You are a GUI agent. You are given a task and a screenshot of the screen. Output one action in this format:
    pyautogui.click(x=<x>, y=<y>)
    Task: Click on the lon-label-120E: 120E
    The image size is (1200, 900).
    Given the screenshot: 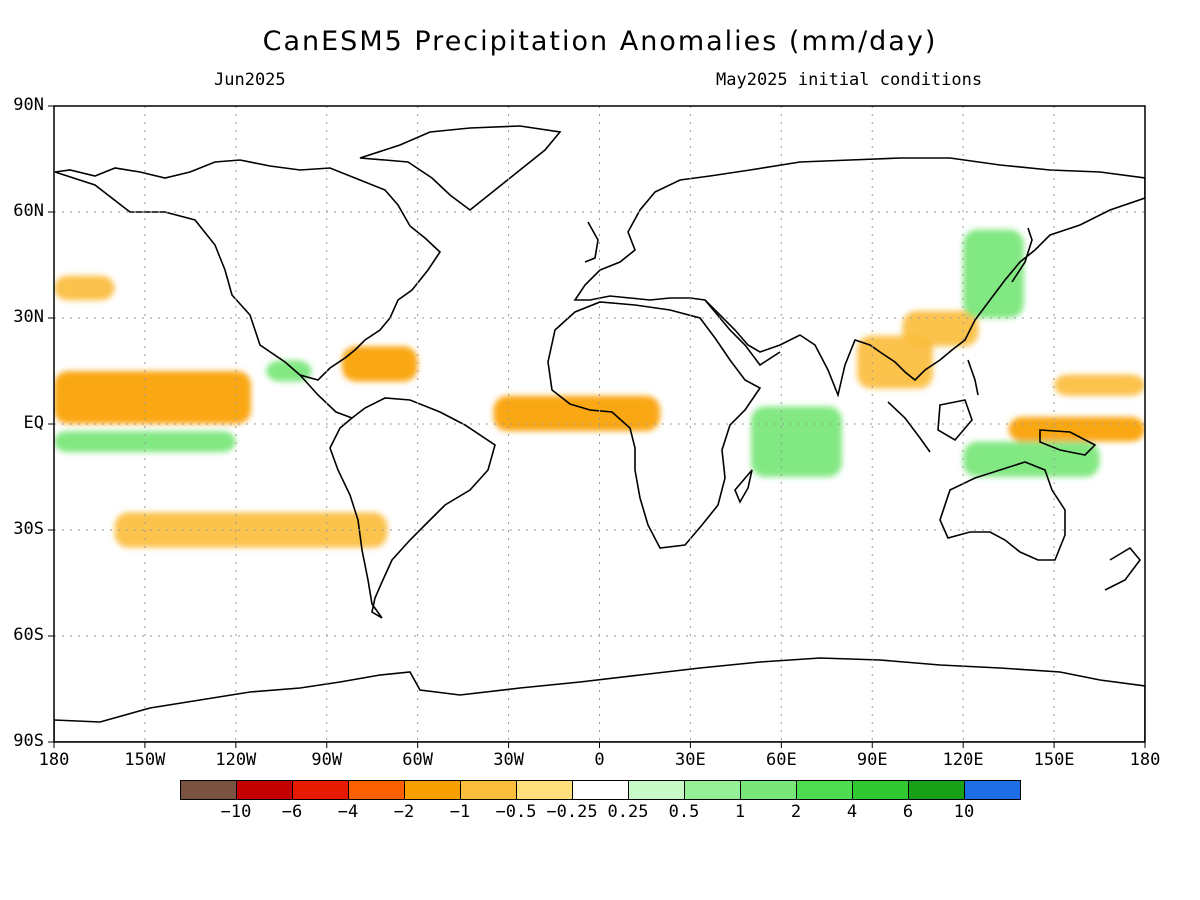 What is the action you would take?
    pyautogui.click(x=963, y=760)
    